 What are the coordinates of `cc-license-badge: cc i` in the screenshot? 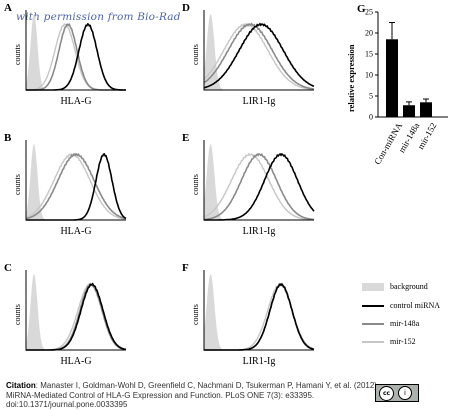 It's located at (397, 393).